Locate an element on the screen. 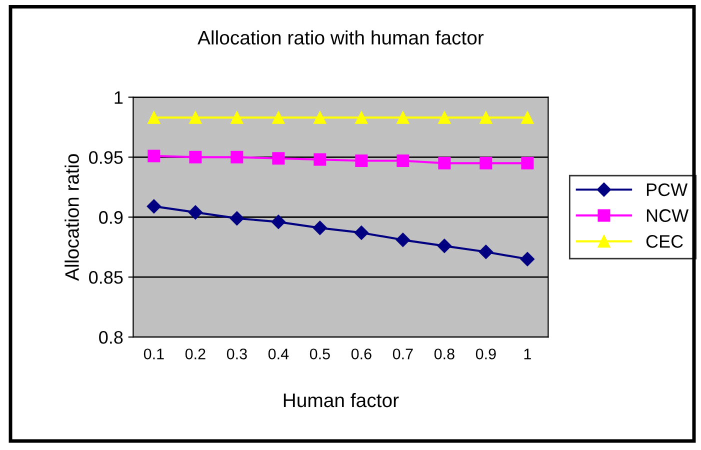 The width and height of the screenshot is (701, 450). y-tick-label: 1 is located at coordinates (118, 97).